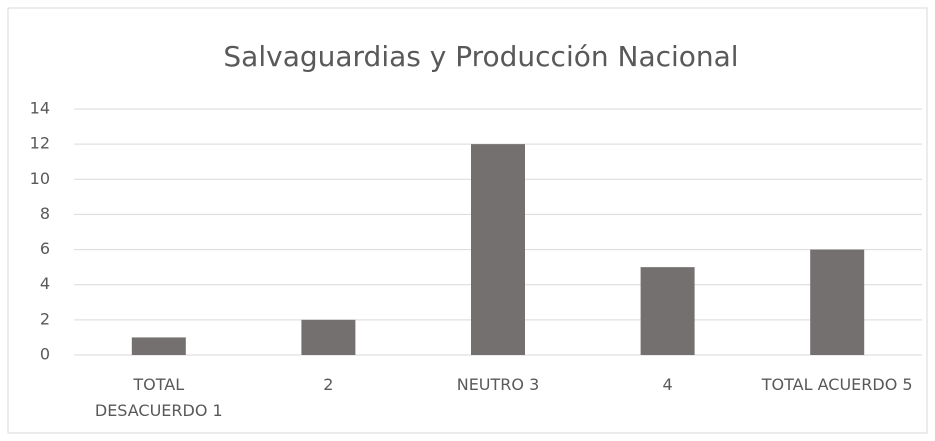 This screenshot has width=935, height=441. I want to click on y-tick-label: 0, so click(45, 354).